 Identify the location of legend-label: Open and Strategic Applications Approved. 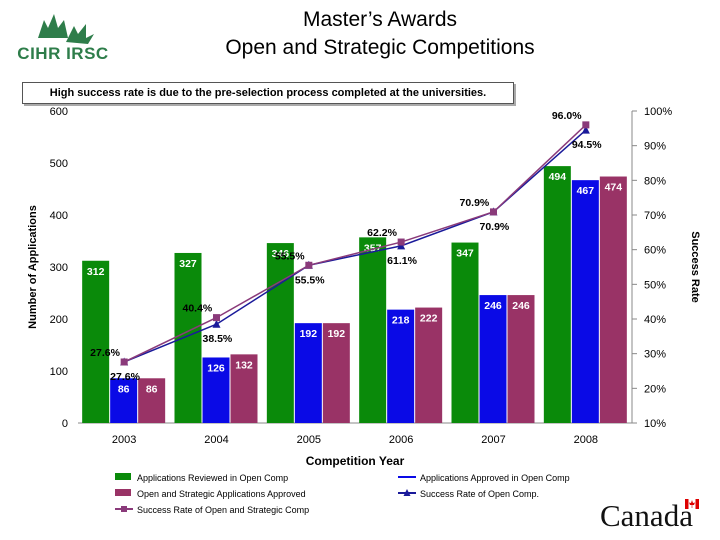
(221, 494).